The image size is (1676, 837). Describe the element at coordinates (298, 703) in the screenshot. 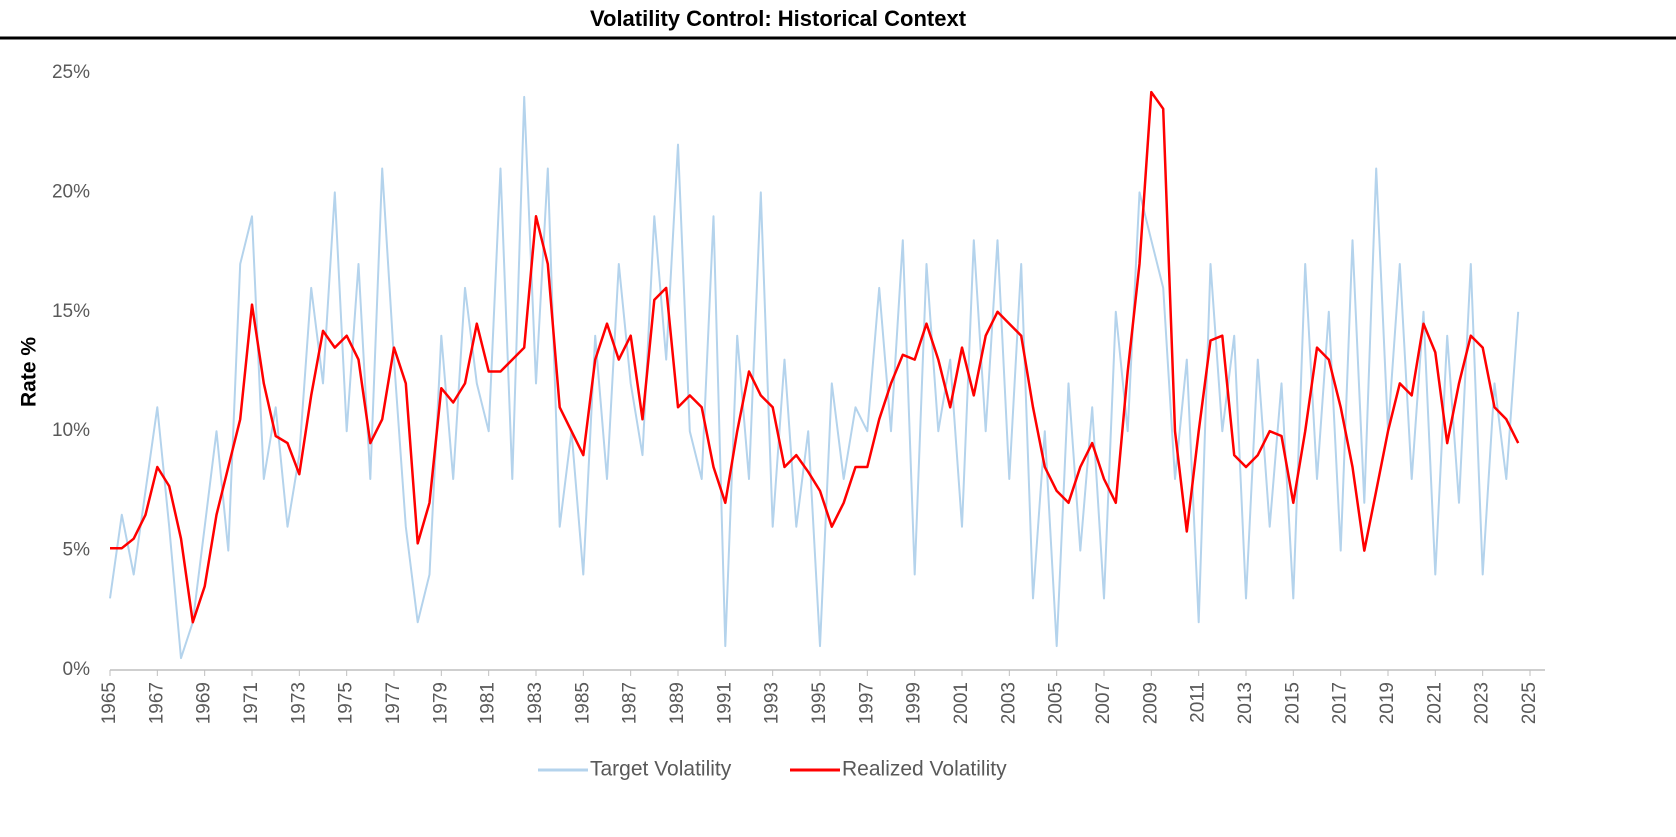

I see `x-tick-label: 1973` at that location.